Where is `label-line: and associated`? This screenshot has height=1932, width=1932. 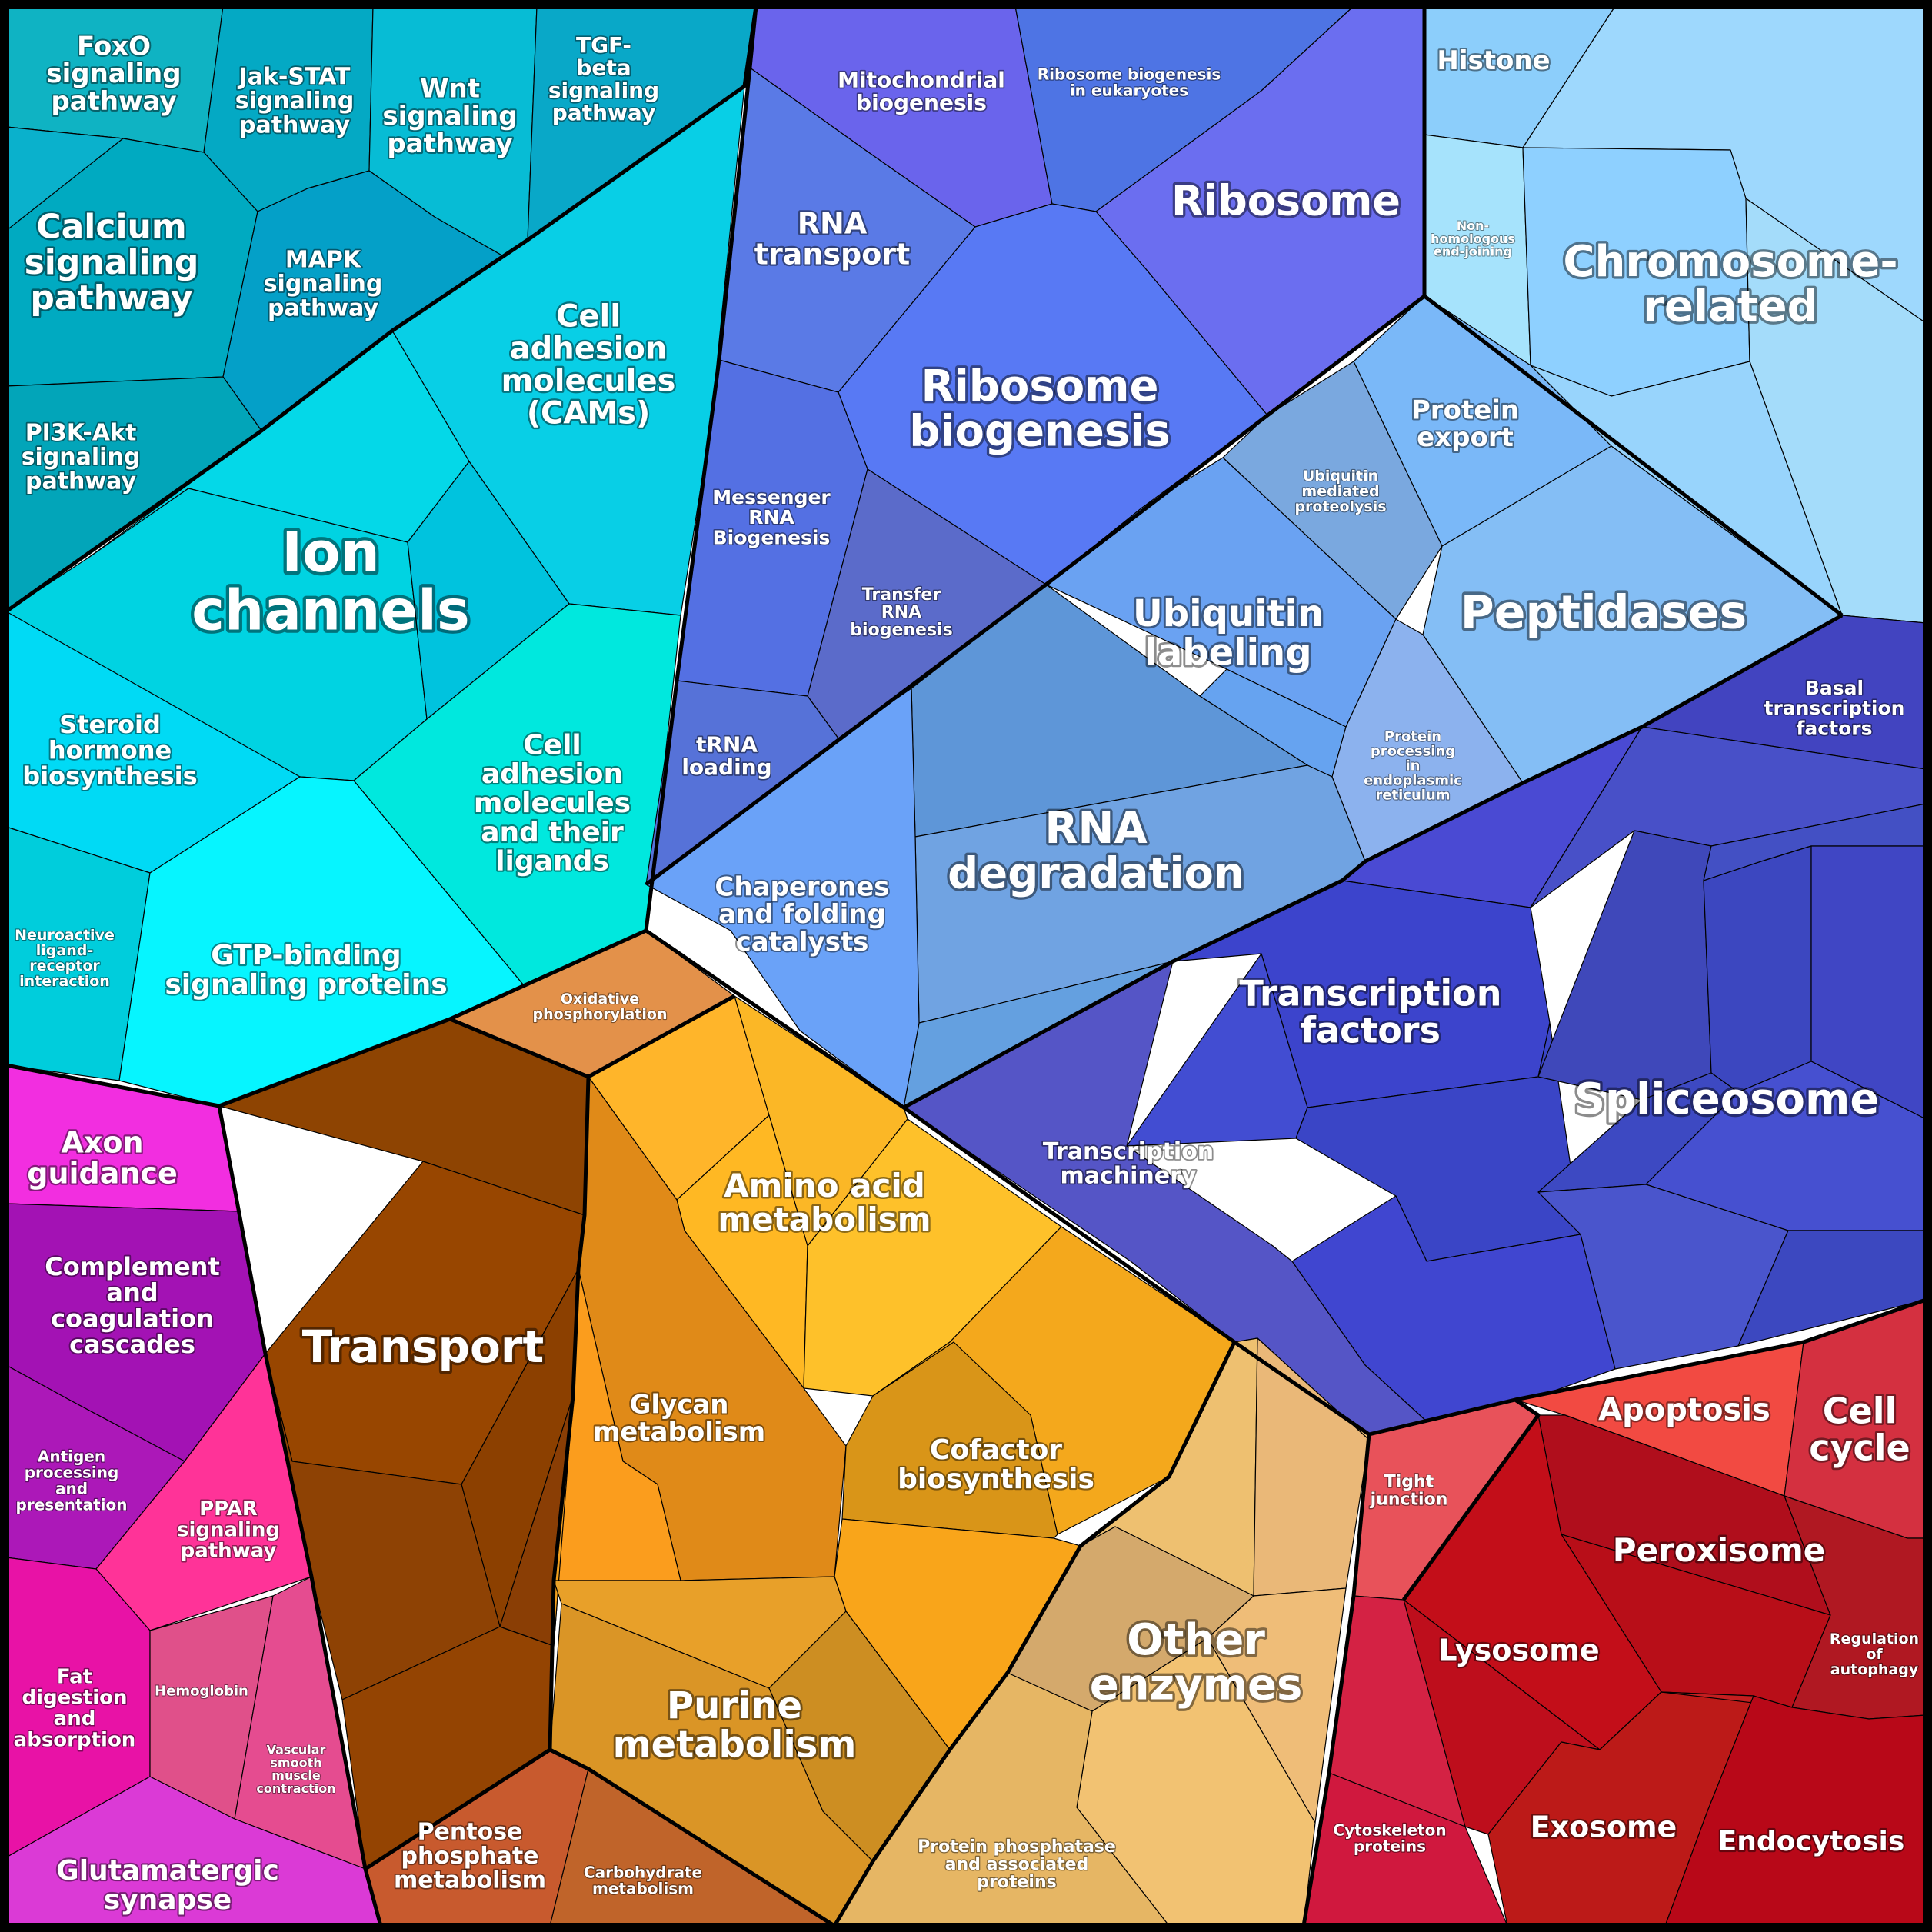 label-line: and associated is located at coordinates (1017, 1864).